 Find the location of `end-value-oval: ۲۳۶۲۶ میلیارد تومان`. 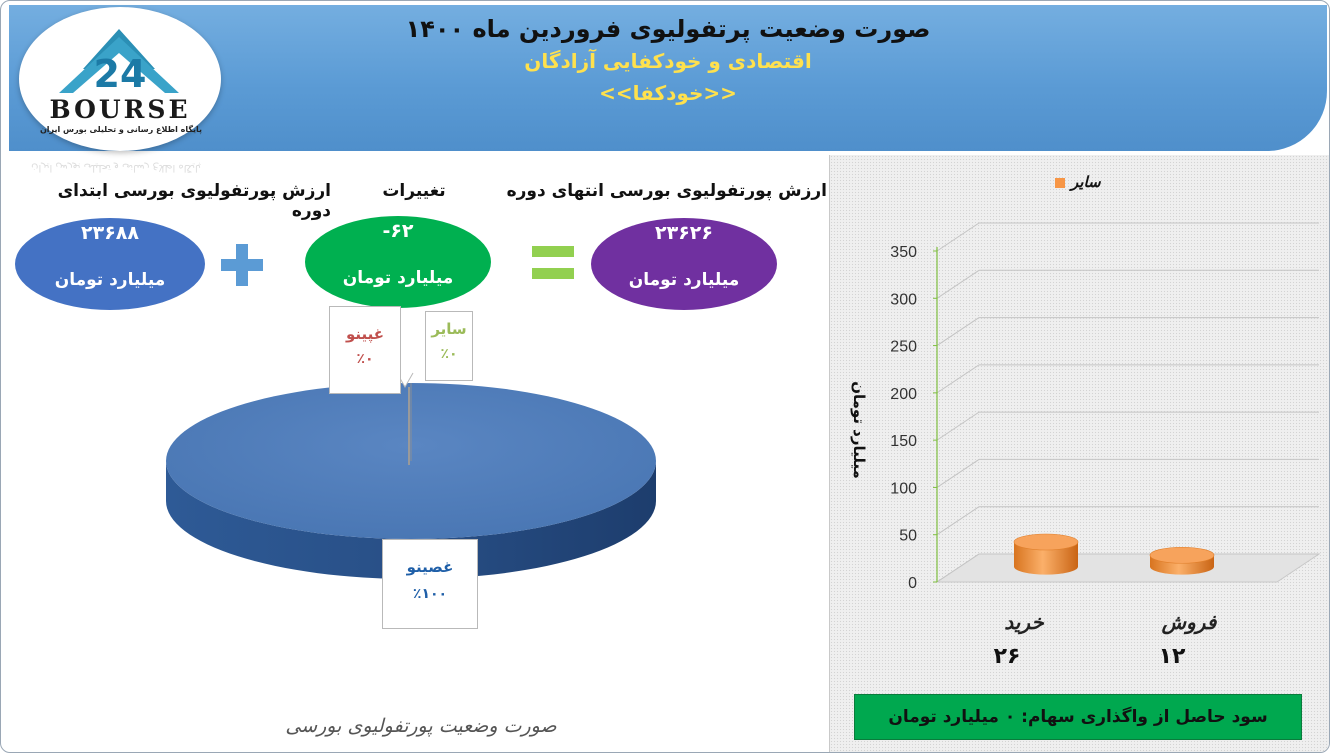

end-value-oval: ۲۳۶۲۶ میلیارد تومان is located at coordinates (684, 264).